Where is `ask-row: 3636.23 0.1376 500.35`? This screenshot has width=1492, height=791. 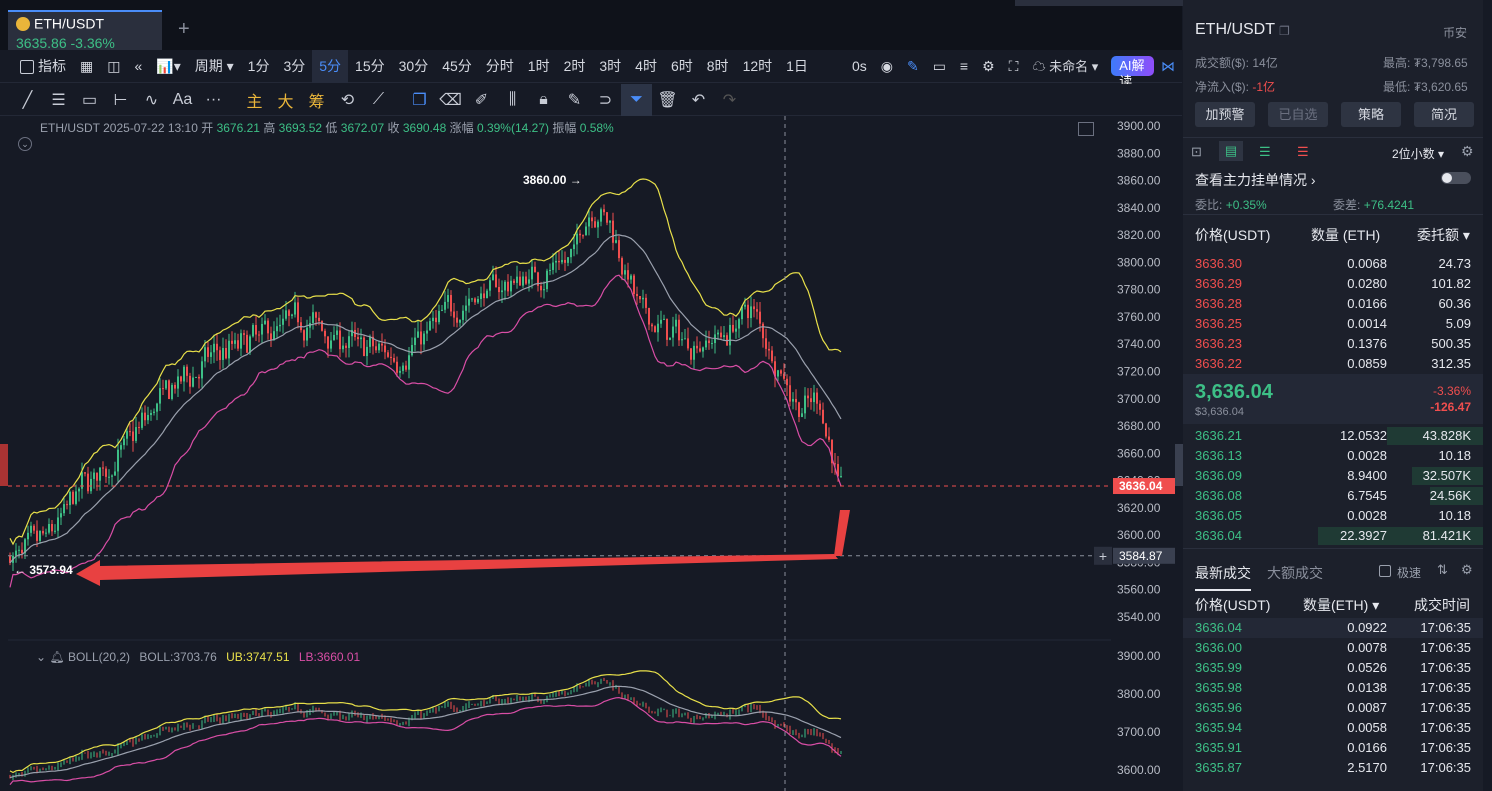 ask-row: 3636.23 0.1376 500.35 is located at coordinates (1333, 344).